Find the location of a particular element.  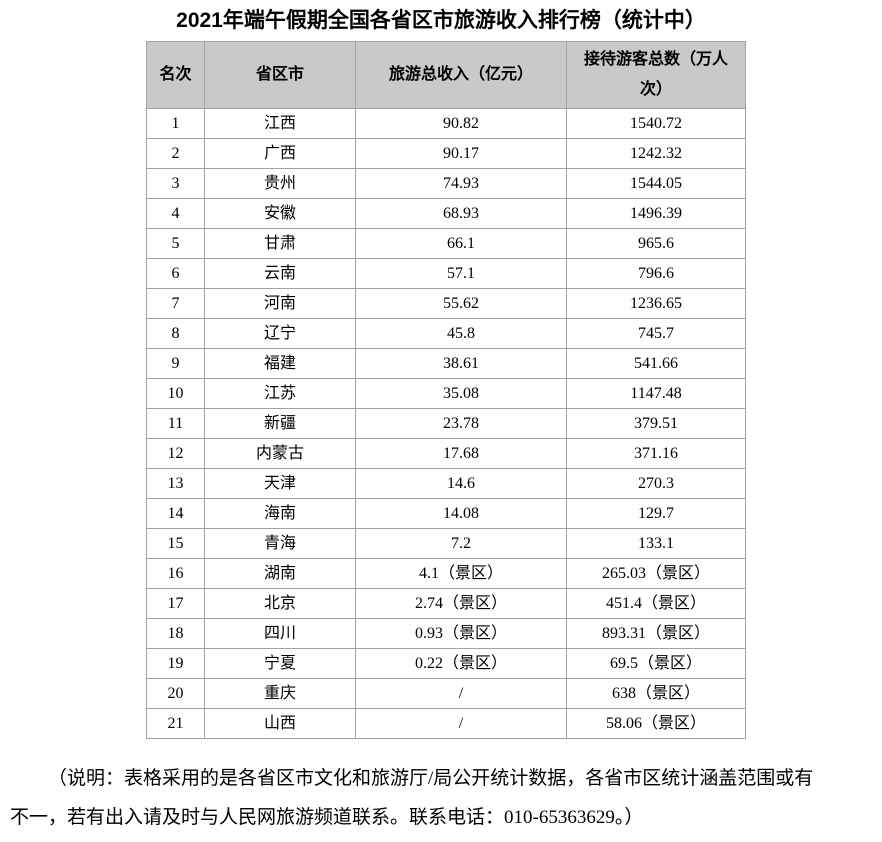

header-row: 名次 省区市 旅游总收入（亿元） 接待游客总数（万人次） is located at coordinates (446, 75).